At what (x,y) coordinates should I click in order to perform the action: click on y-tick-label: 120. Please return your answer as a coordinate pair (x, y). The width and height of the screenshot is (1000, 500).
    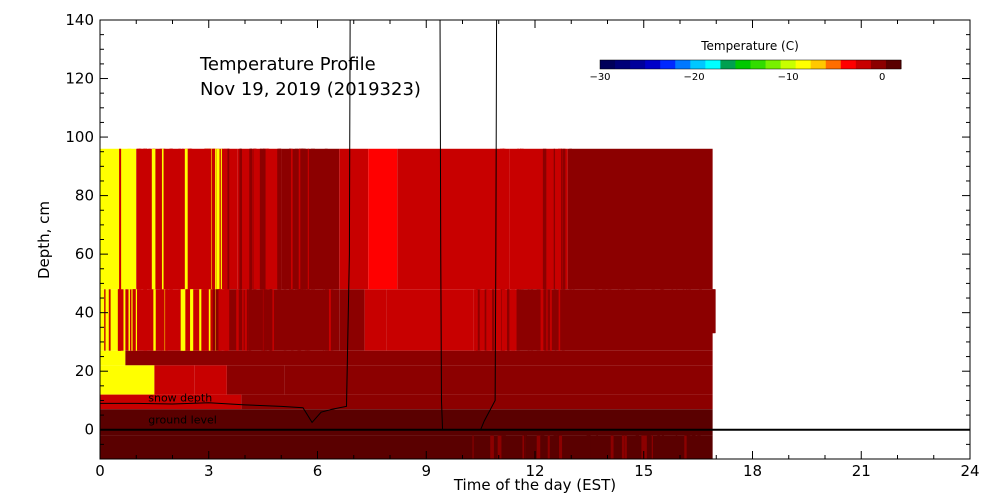
    Looking at the image, I should click on (79, 79).